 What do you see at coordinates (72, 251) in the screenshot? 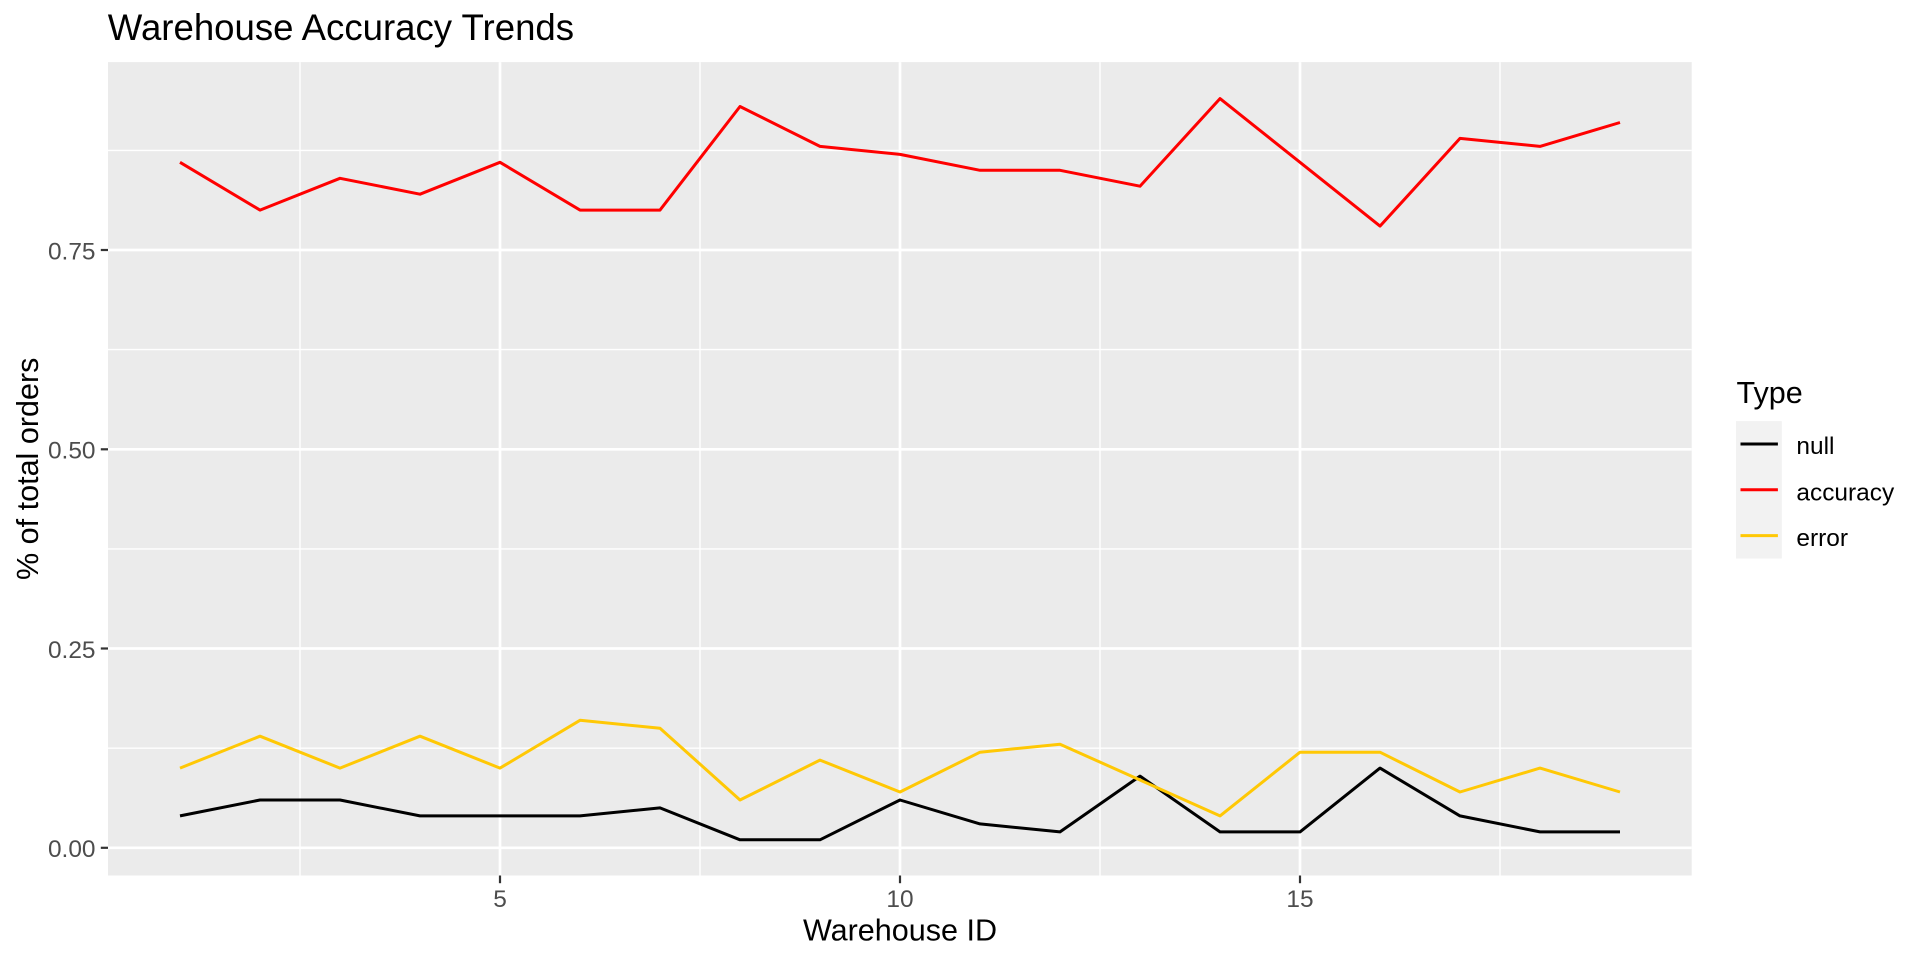
I see `svg-text: 0.75` at bounding box center [72, 251].